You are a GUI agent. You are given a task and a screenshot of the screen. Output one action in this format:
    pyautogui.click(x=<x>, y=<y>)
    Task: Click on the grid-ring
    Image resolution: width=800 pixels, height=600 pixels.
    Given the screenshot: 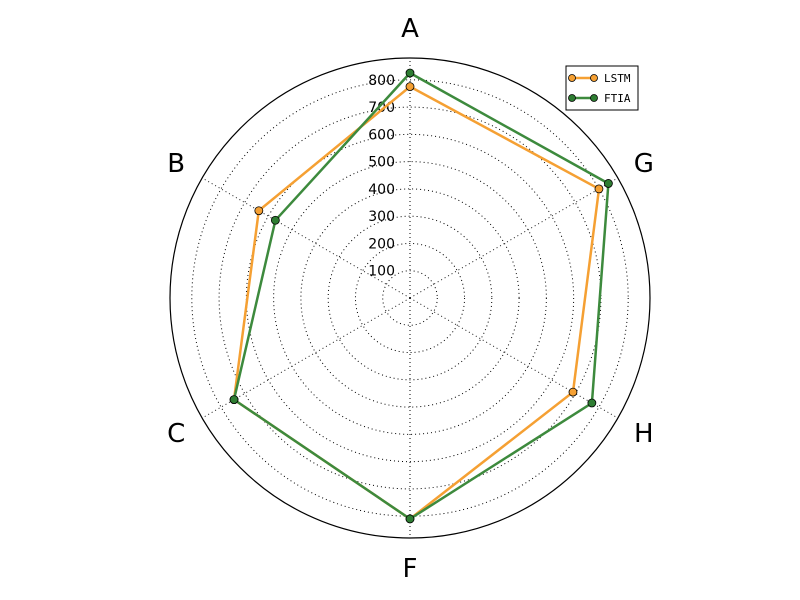 What is the action you would take?
    pyautogui.click(x=410, y=298)
    